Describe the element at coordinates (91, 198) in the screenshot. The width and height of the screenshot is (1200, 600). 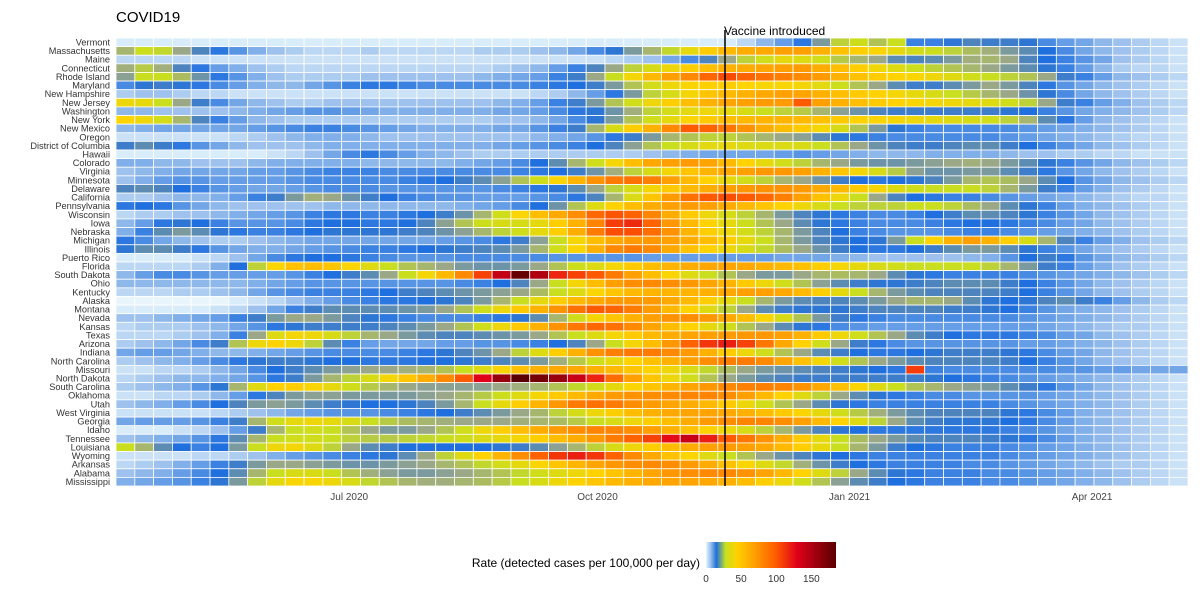
I see `state-label: California` at that location.